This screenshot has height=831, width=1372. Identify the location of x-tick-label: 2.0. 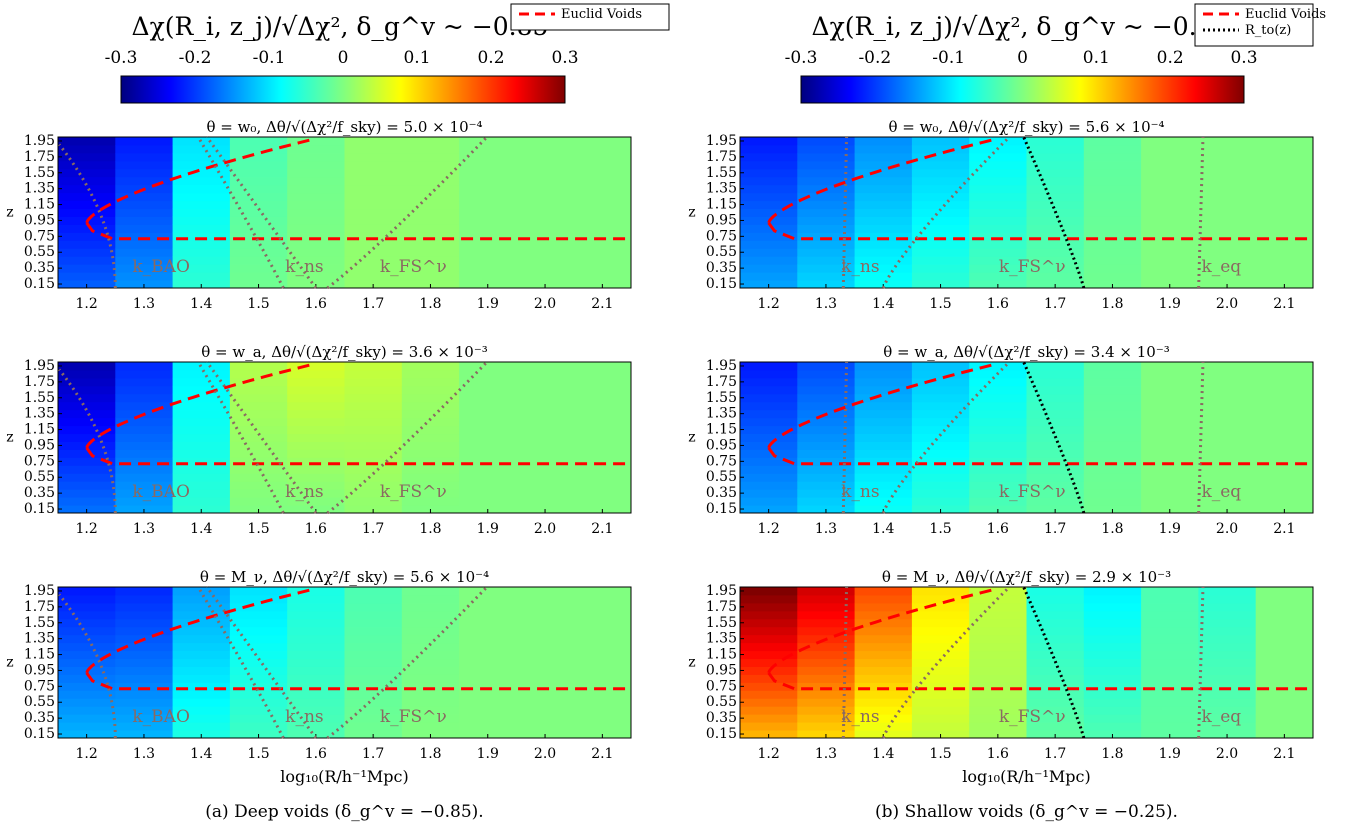
(545, 304).